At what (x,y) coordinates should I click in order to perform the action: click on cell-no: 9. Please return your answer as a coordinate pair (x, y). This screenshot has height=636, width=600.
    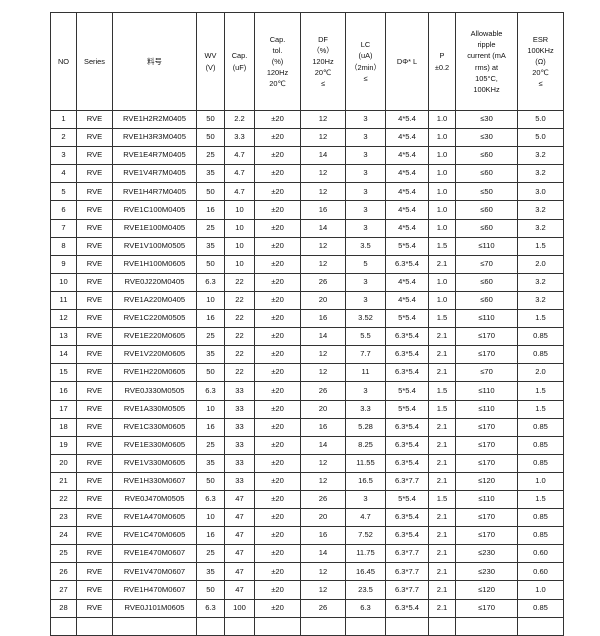
    Looking at the image, I should click on (63, 264).